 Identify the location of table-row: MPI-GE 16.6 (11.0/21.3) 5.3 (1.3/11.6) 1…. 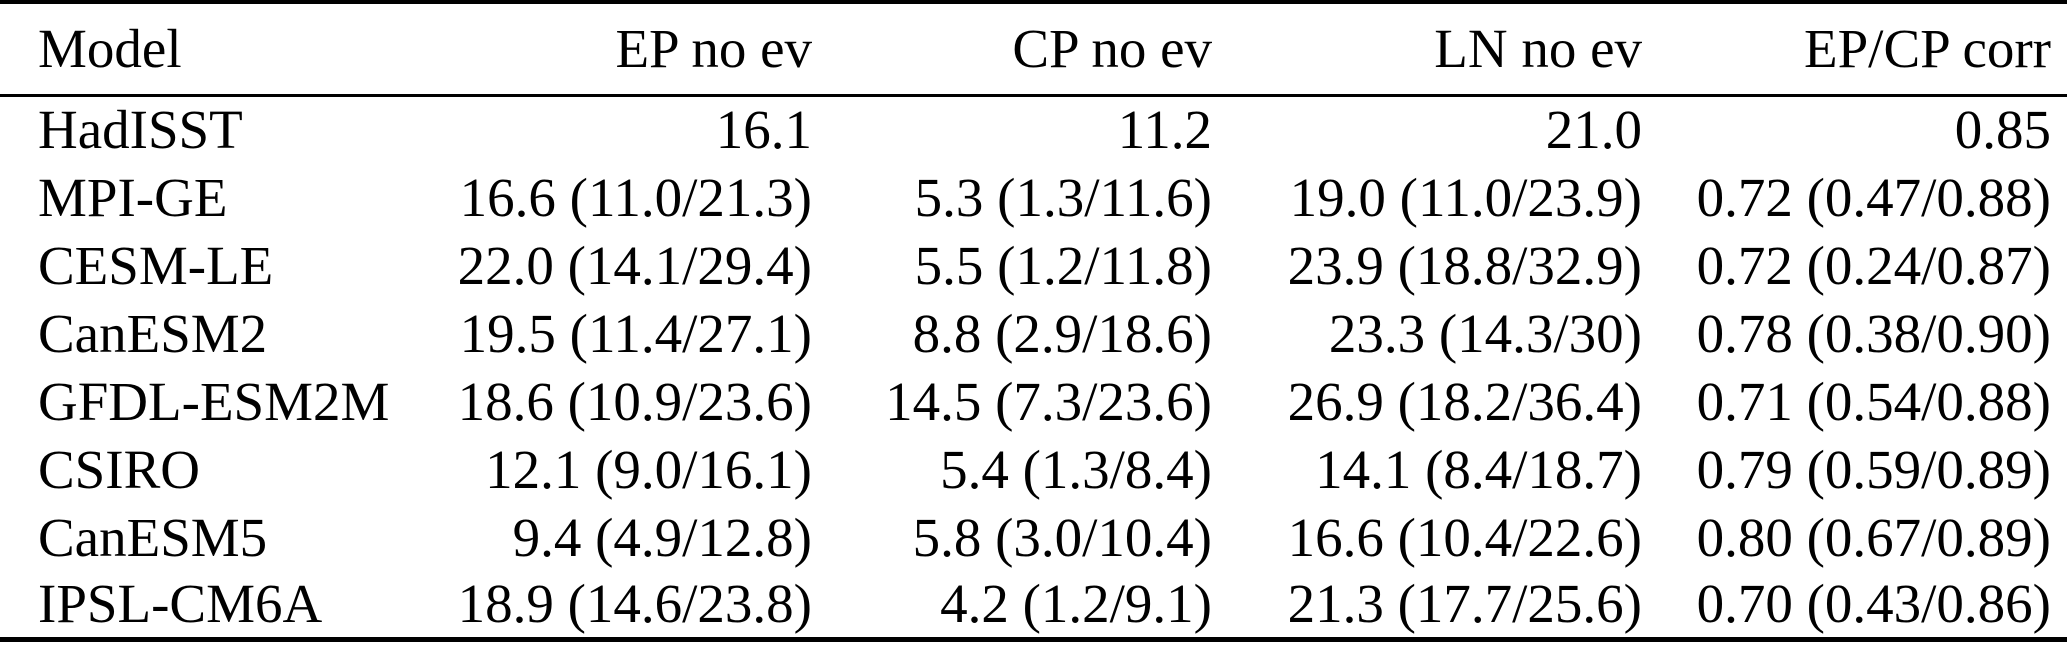
(1033, 197).